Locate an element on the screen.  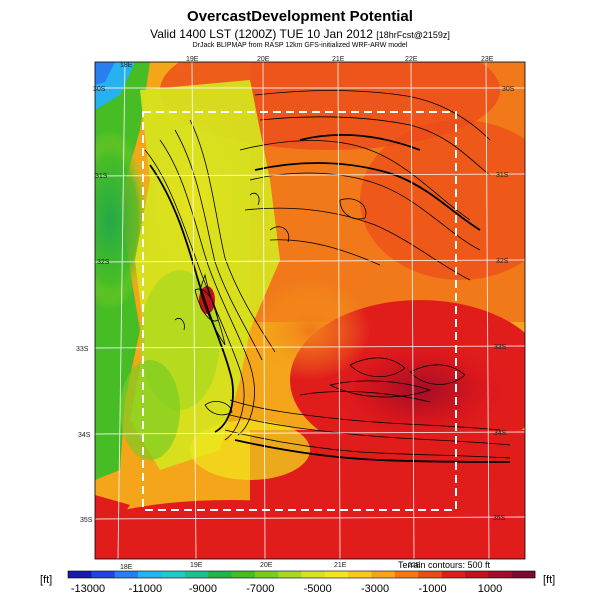
colorbar-frame is located at coordinates (301, 574).